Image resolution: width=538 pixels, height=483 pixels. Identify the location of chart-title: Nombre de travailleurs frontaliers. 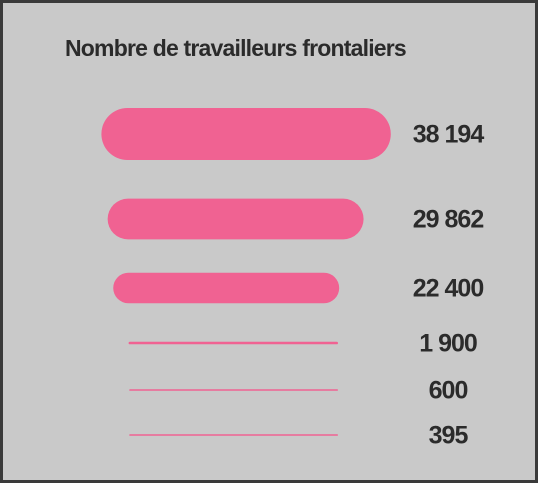
(235, 48).